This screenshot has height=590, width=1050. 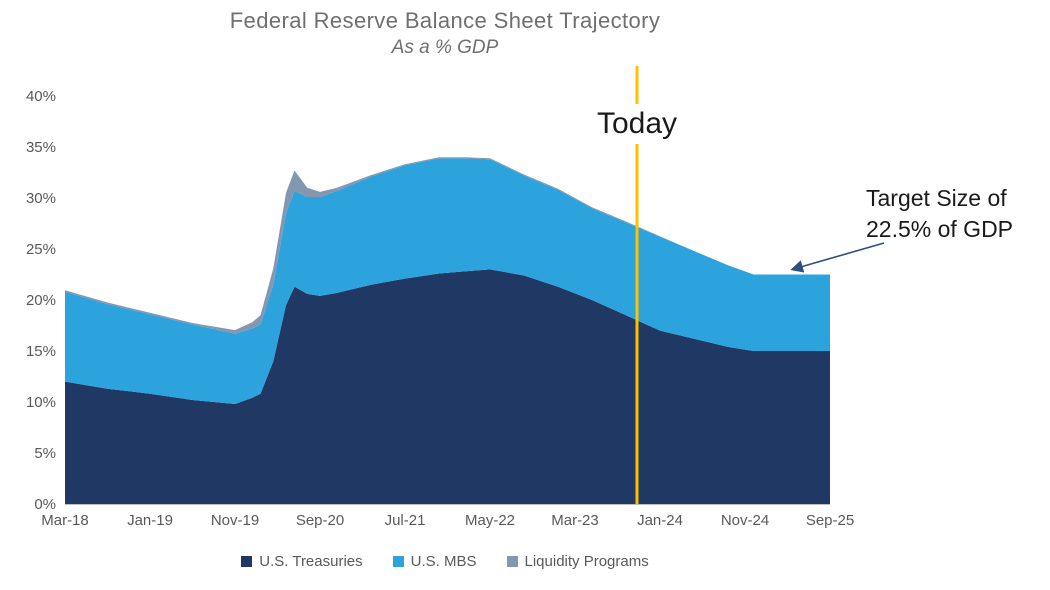 I want to click on legend-swatch-treasuries, so click(x=247, y=561).